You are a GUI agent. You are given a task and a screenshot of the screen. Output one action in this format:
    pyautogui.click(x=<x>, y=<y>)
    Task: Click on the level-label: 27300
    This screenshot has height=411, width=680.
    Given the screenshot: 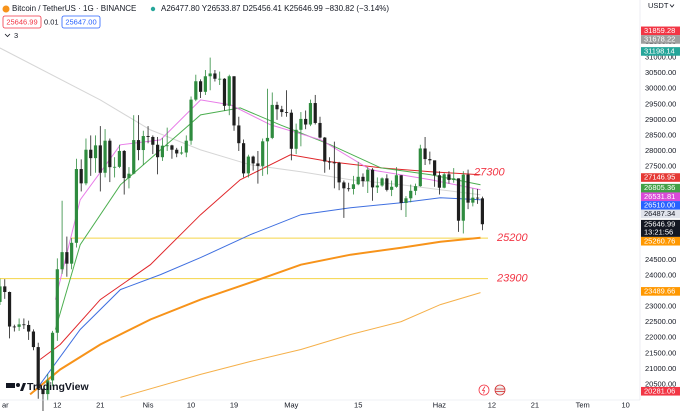 What is the action you would take?
    pyautogui.click(x=489, y=173)
    